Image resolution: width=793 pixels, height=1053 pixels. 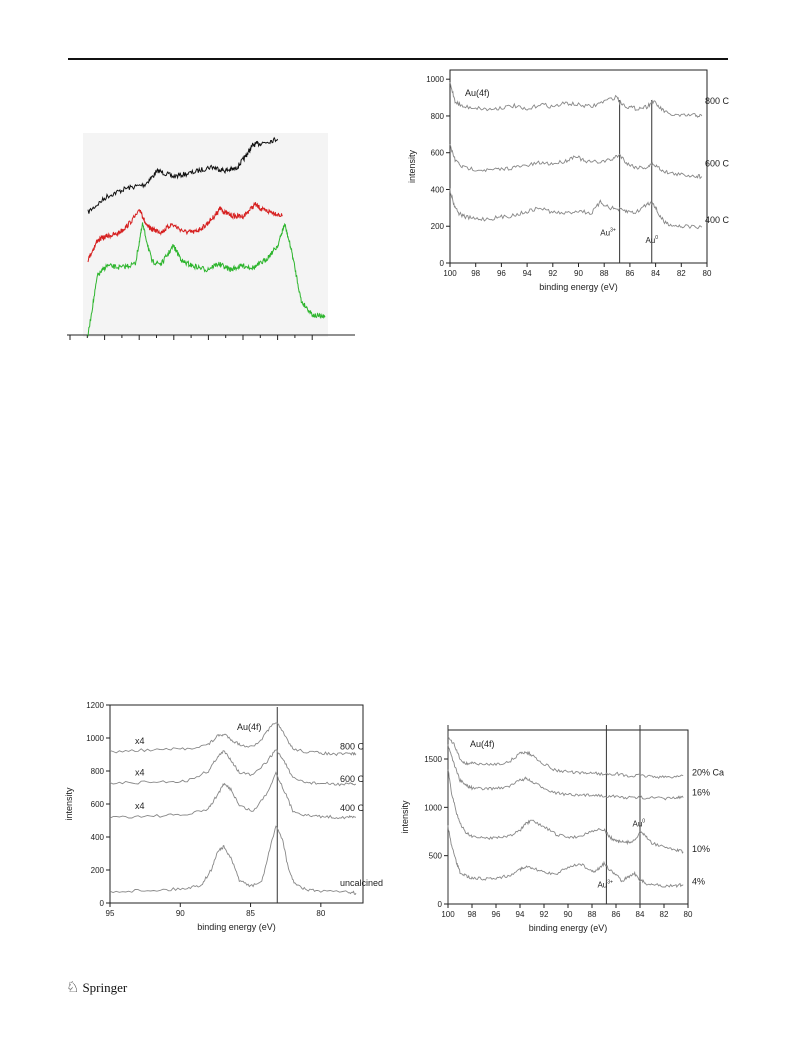 What do you see at coordinates (361, 883) in the screenshot?
I see `series-label: uncalcined` at bounding box center [361, 883].